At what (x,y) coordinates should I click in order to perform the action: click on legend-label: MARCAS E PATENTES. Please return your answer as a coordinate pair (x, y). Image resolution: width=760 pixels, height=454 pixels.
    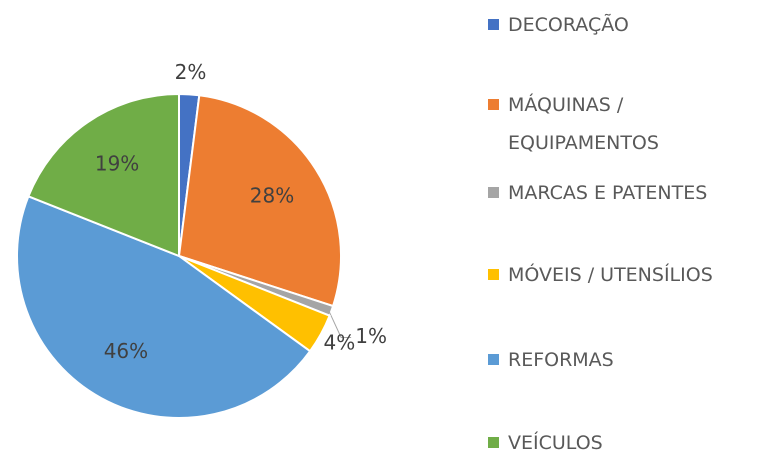
    Looking at the image, I should click on (608, 193).